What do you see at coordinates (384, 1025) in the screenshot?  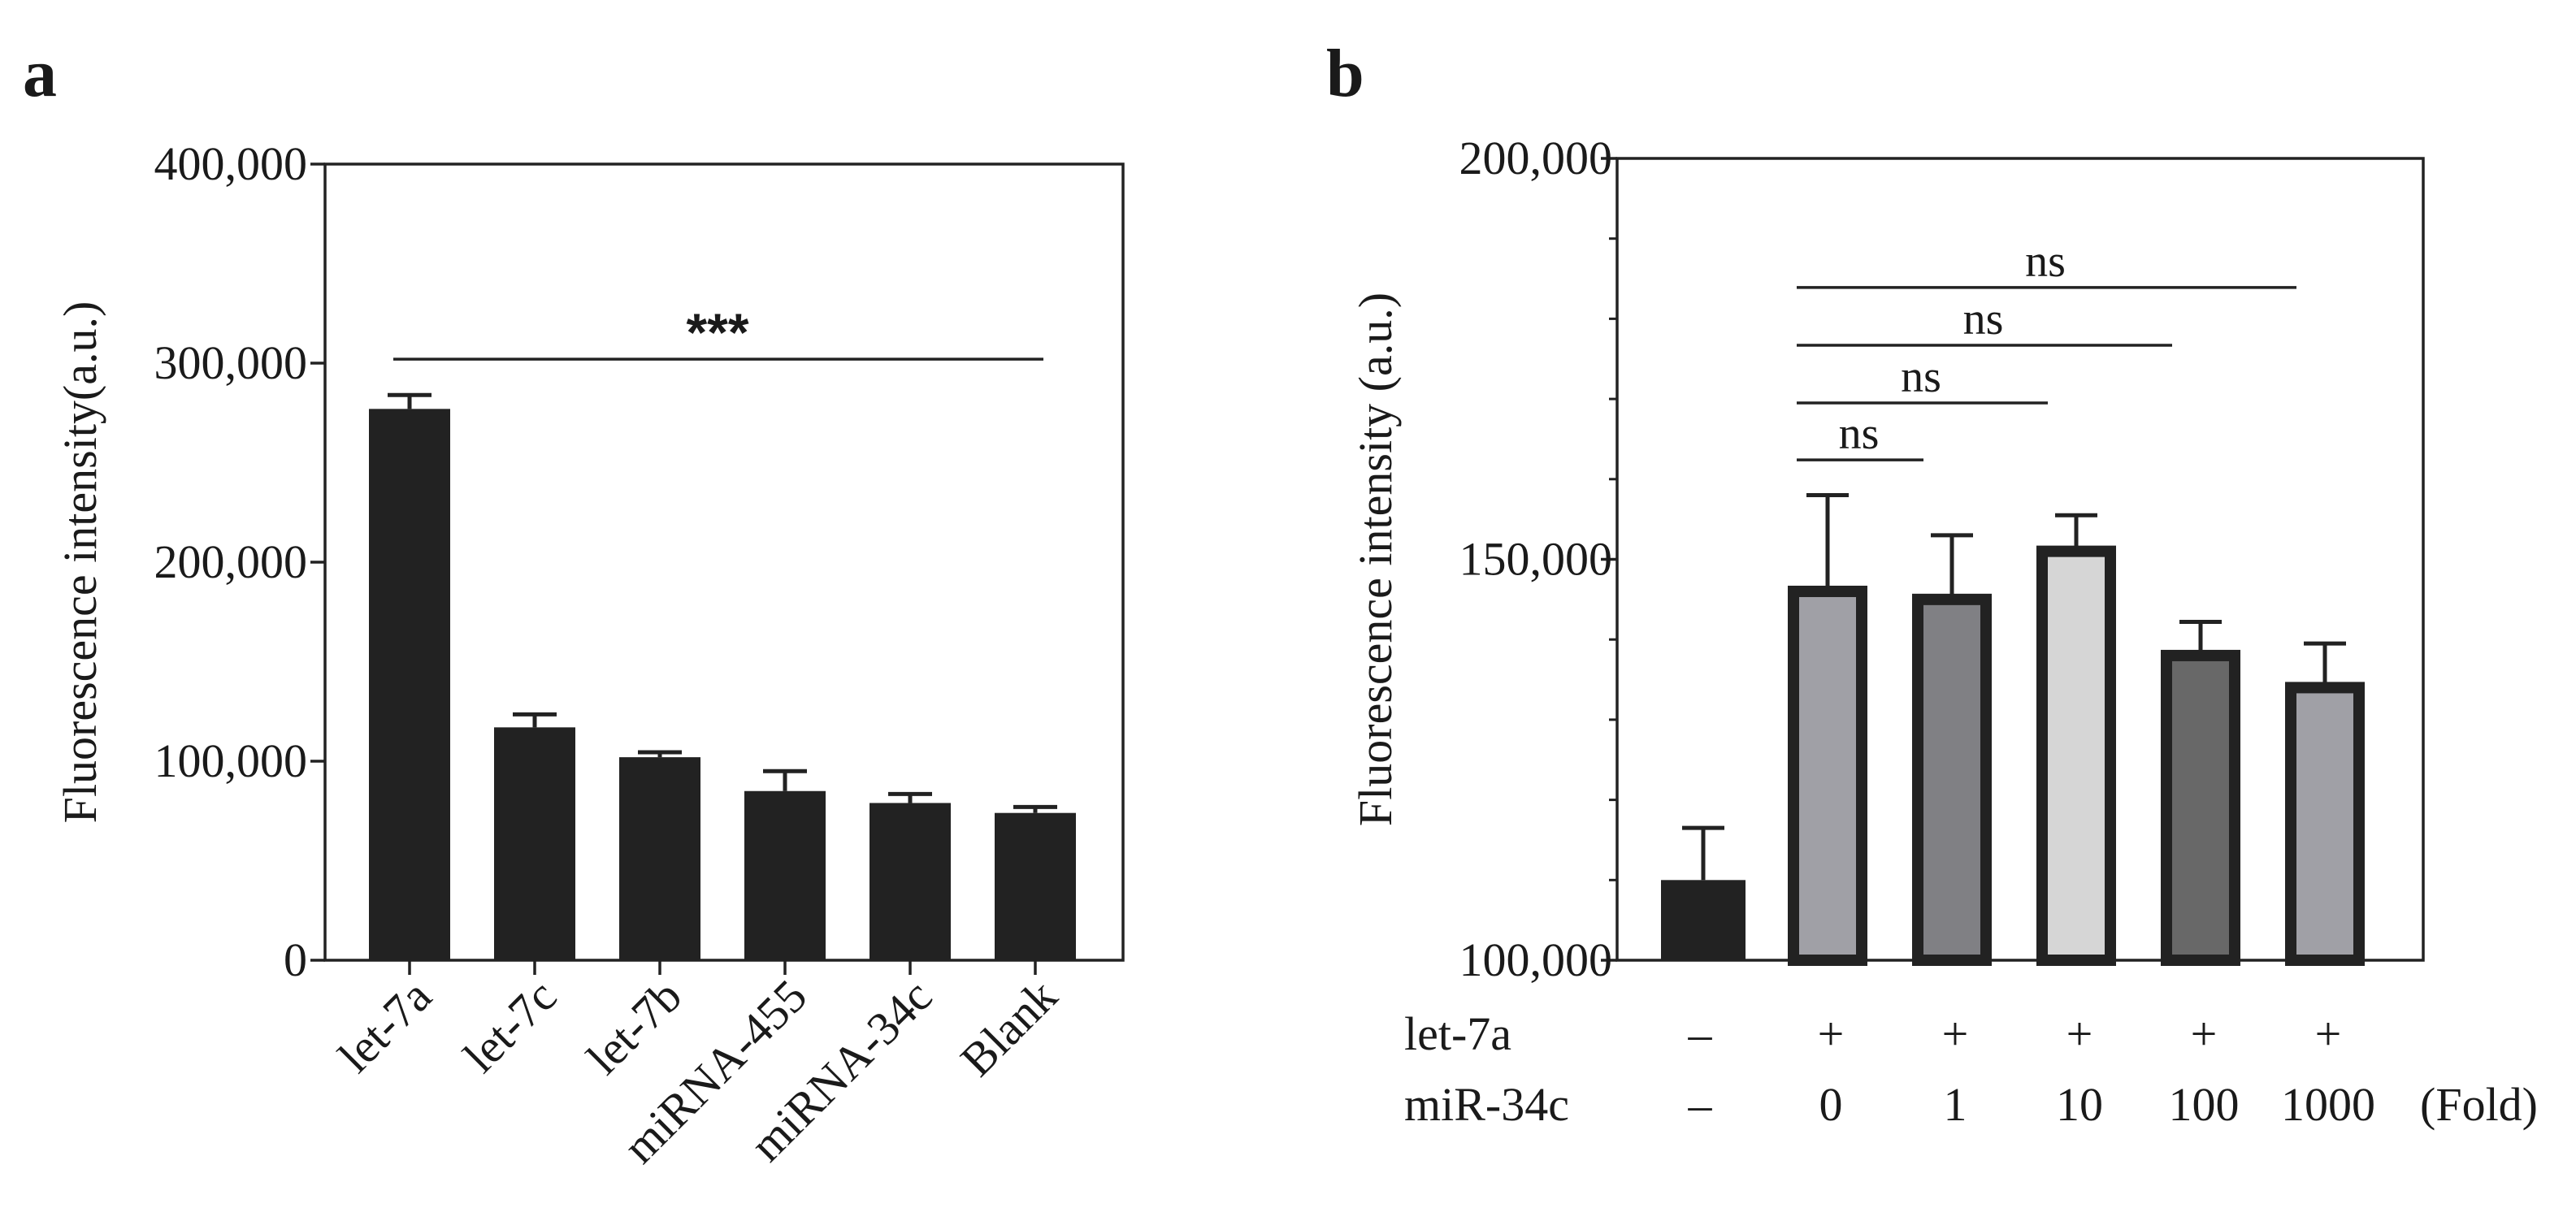 I see `x-tick-label-a: let-7a` at bounding box center [384, 1025].